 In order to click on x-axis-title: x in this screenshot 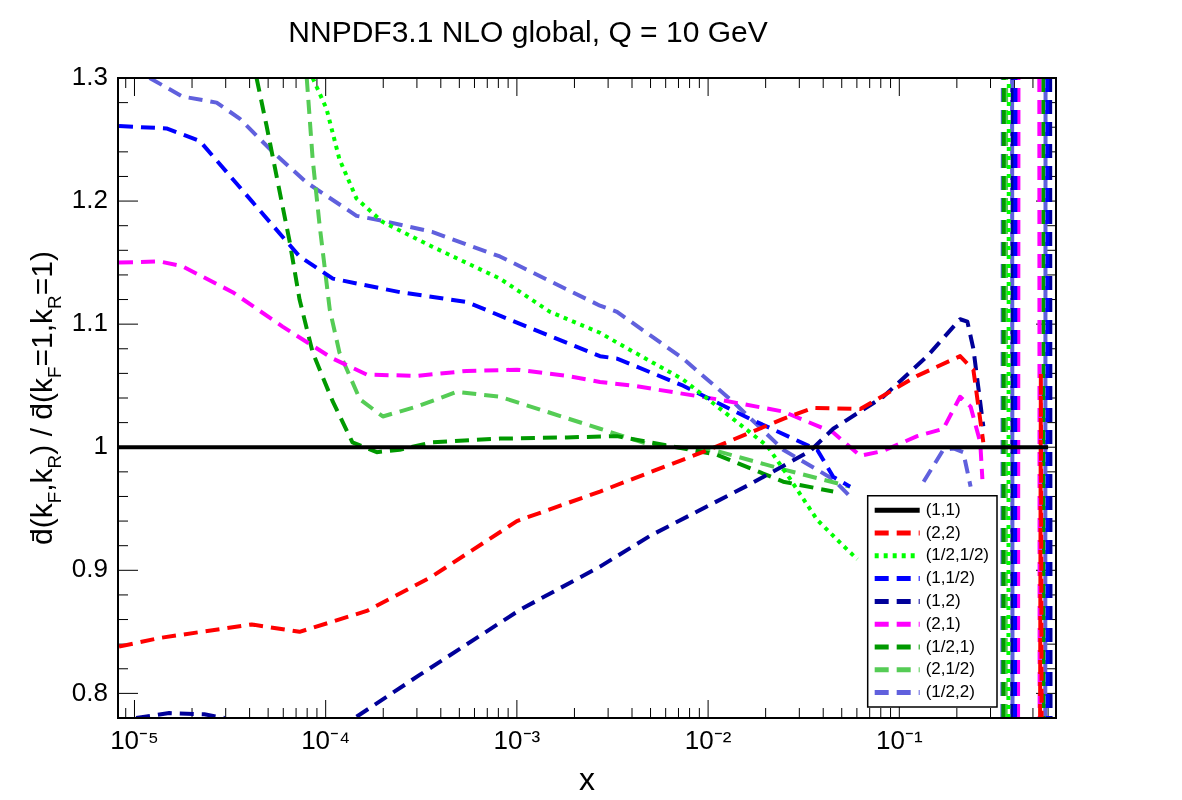, I will do `click(587, 778)`.